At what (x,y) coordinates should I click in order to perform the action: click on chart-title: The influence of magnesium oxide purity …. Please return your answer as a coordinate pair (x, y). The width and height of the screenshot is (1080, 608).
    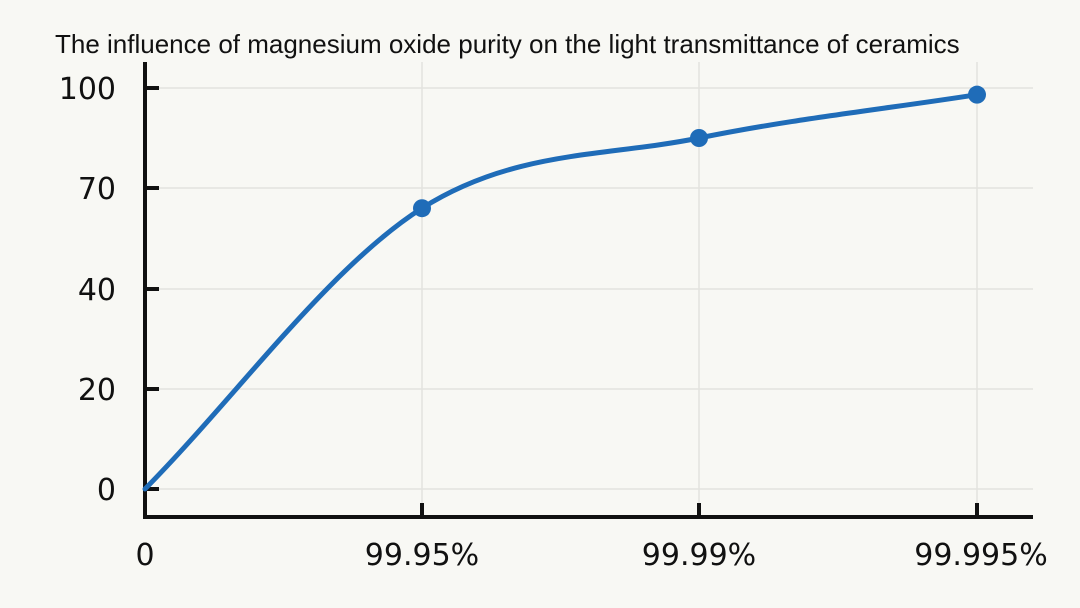
    Looking at the image, I should click on (507, 44).